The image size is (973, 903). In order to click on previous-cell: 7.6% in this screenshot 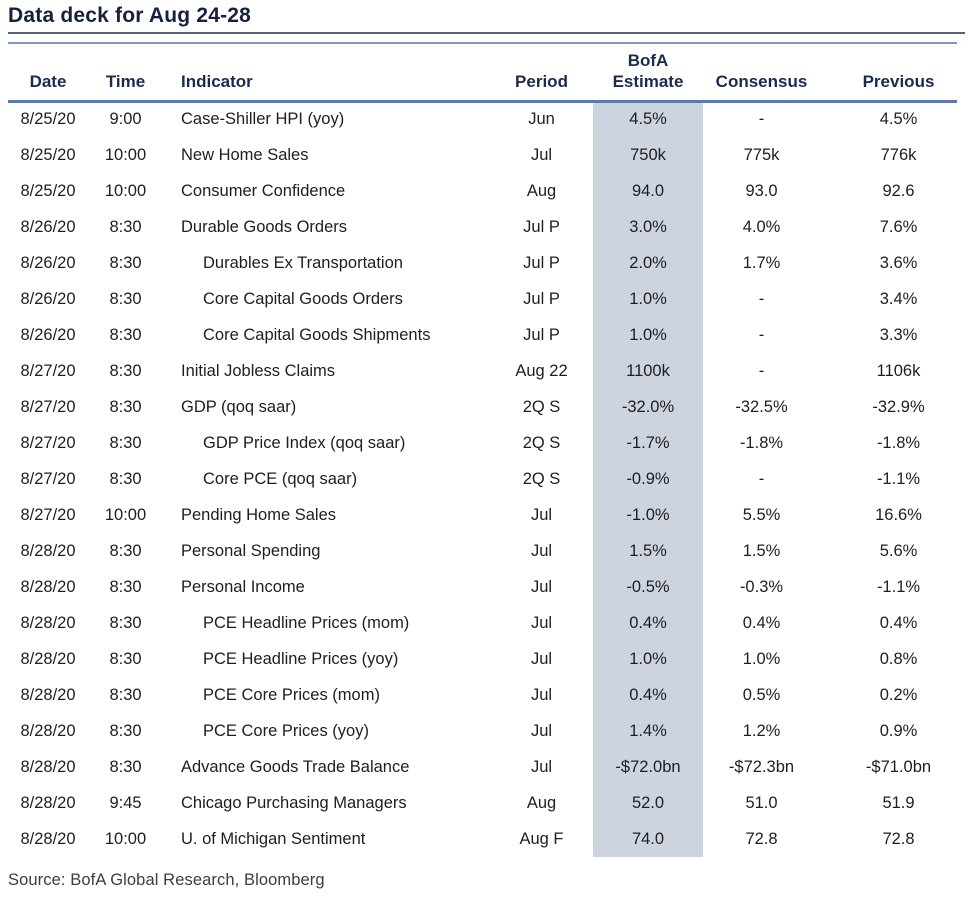, I will do `click(898, 226)`.